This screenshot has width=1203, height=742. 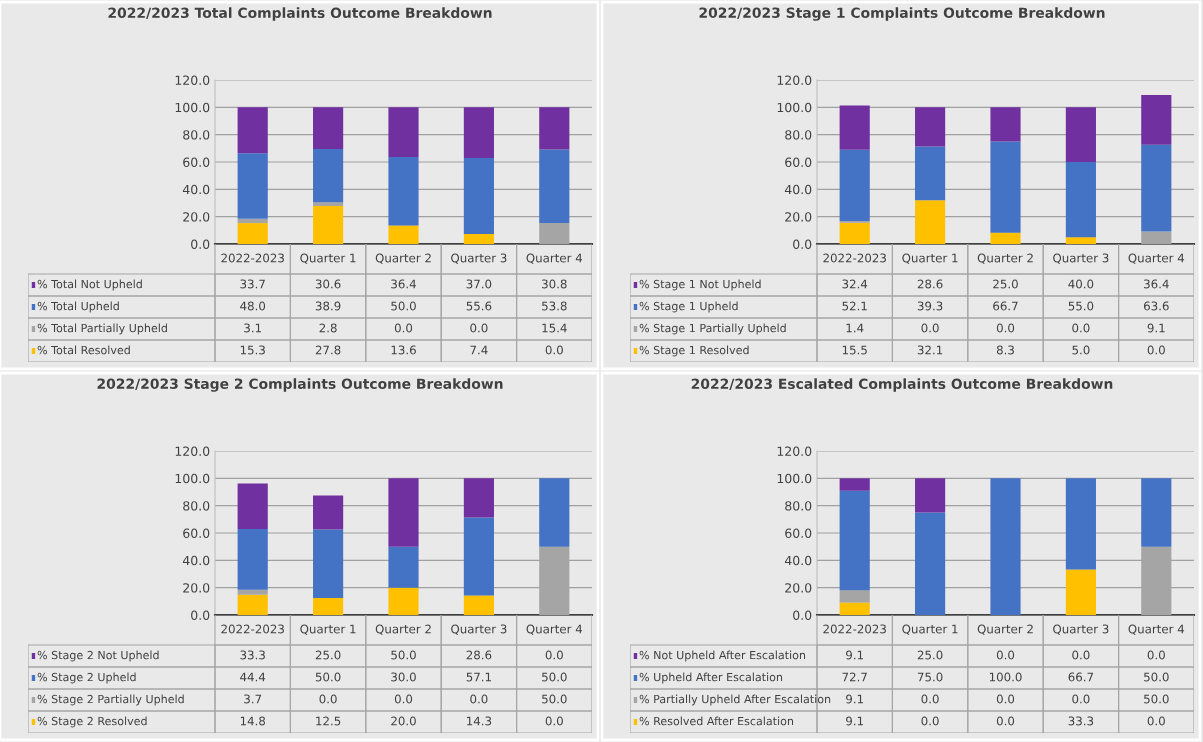 I want to click on legend-label: % Stage 1 Partially Upheld, so click(x=712, y=329).